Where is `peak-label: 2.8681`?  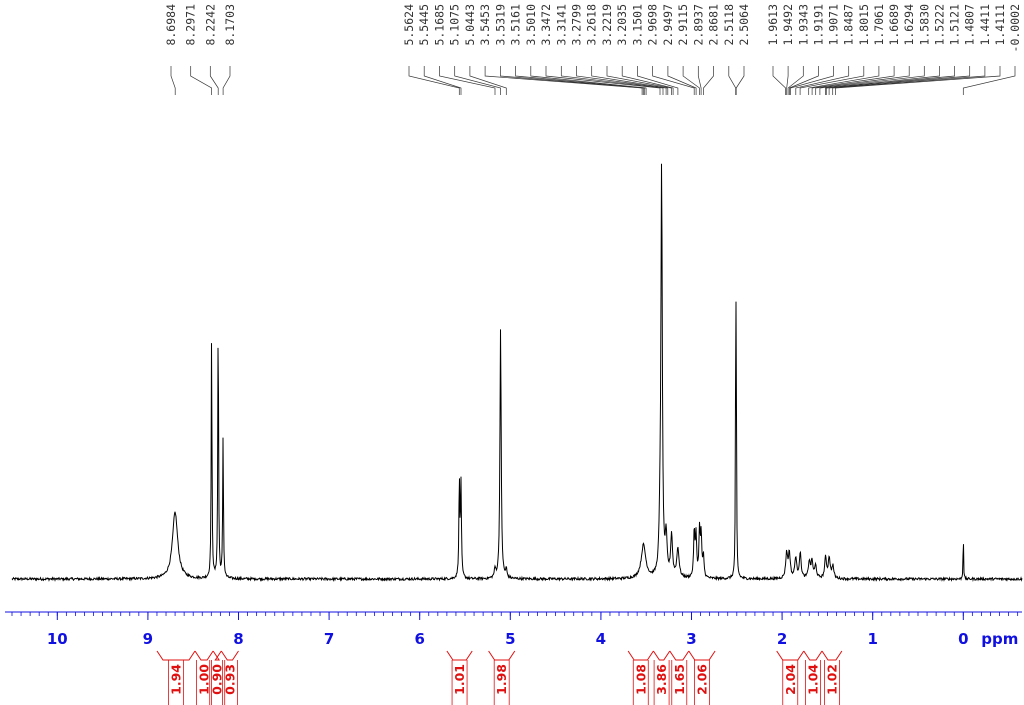 peak-label: 2.8681 is located at coordinates (714, 25).